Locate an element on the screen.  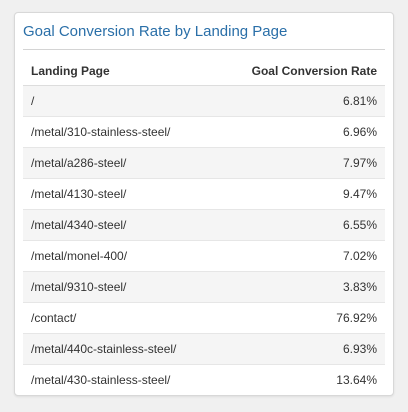
conversion-rate-cell: 6.55% is located at coordinates (300, 225).